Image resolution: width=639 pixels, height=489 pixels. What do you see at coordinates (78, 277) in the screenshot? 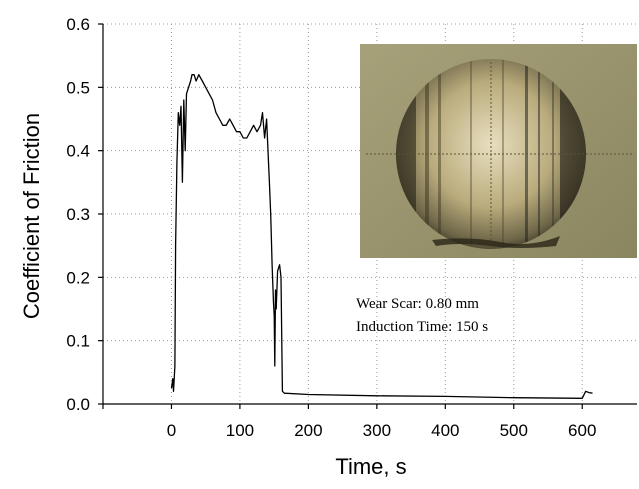
I see `y-tick-label: 0.2` at bounding box center [78, 277].